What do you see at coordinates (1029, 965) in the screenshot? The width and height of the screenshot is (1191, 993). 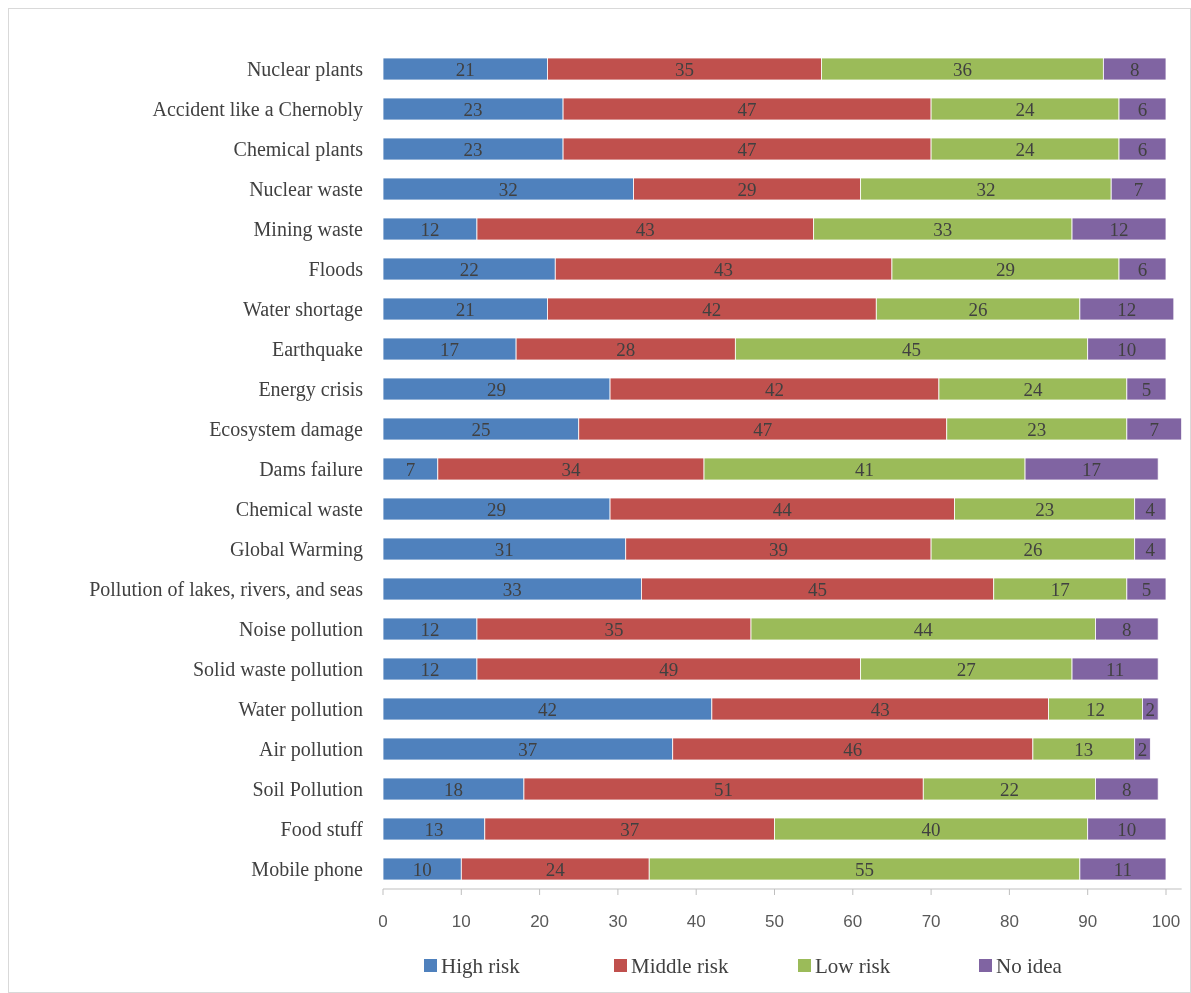 I see `legend-label: No idea` at bounding box center [1029, 965].